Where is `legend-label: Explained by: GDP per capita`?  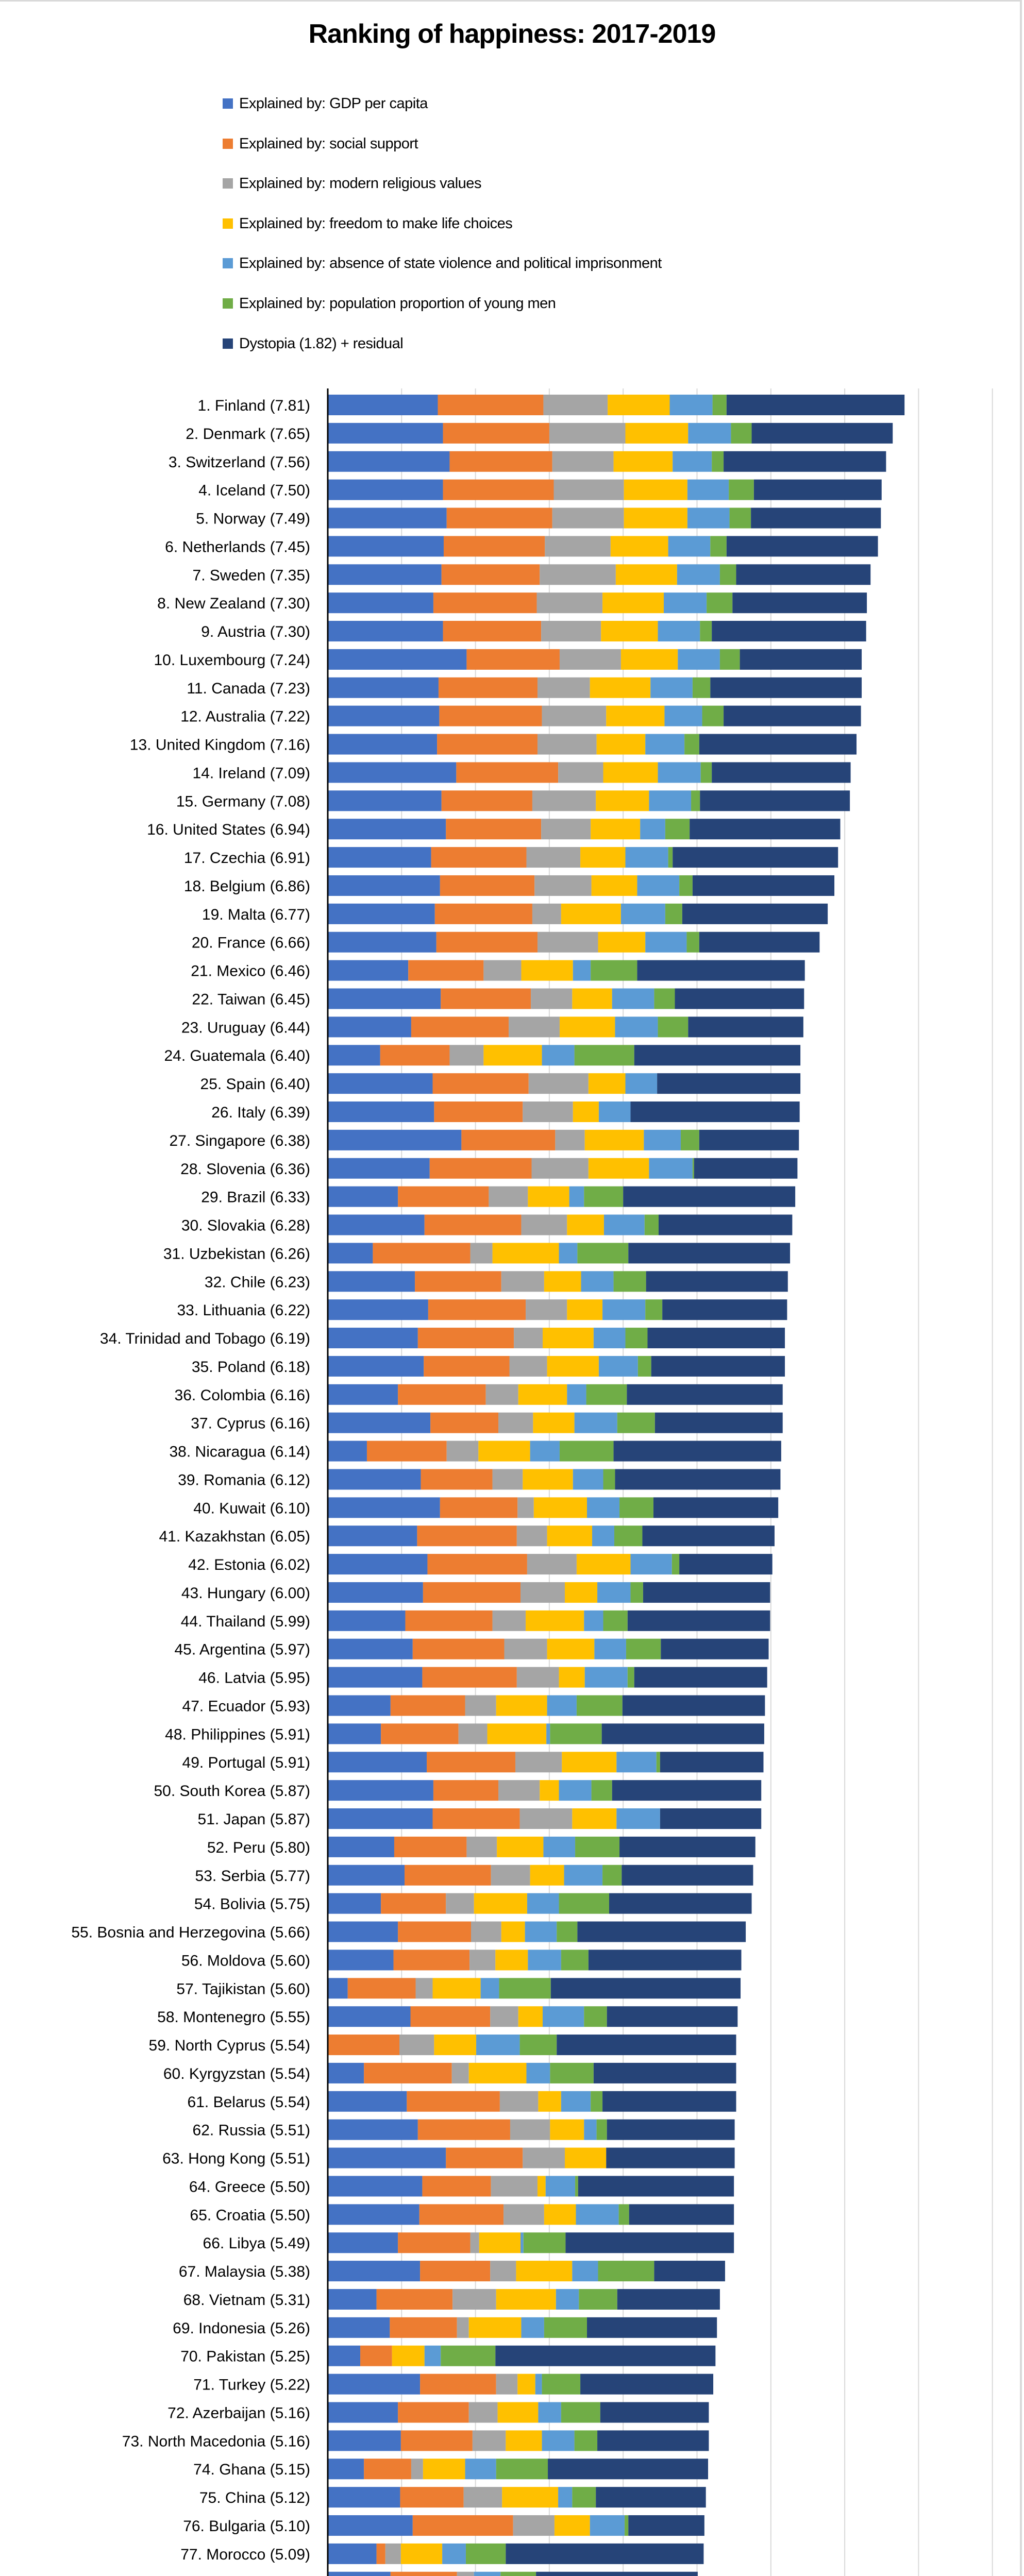
legend-label: Explained by: GDP per capita is located at coordinates (333, 103).